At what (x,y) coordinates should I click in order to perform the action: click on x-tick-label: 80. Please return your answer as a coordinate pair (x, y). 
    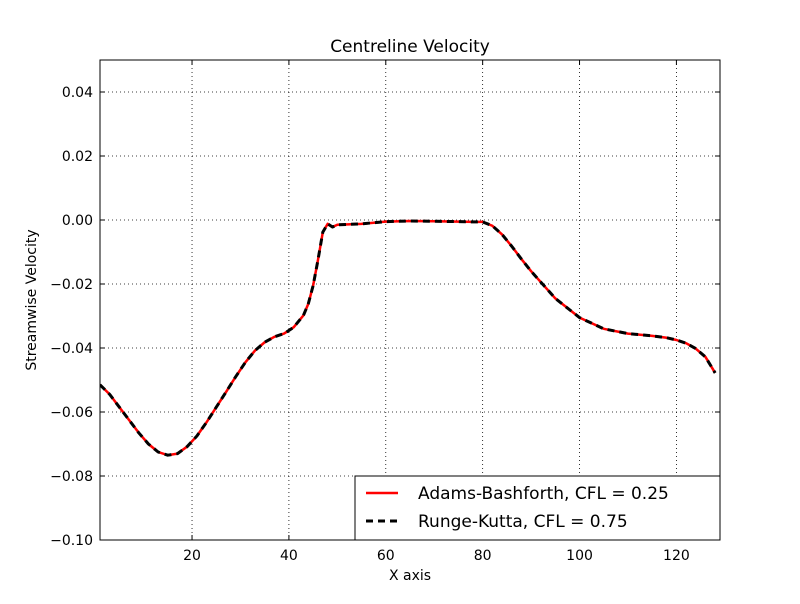
    Looking at the image, I should click on (483, 556).